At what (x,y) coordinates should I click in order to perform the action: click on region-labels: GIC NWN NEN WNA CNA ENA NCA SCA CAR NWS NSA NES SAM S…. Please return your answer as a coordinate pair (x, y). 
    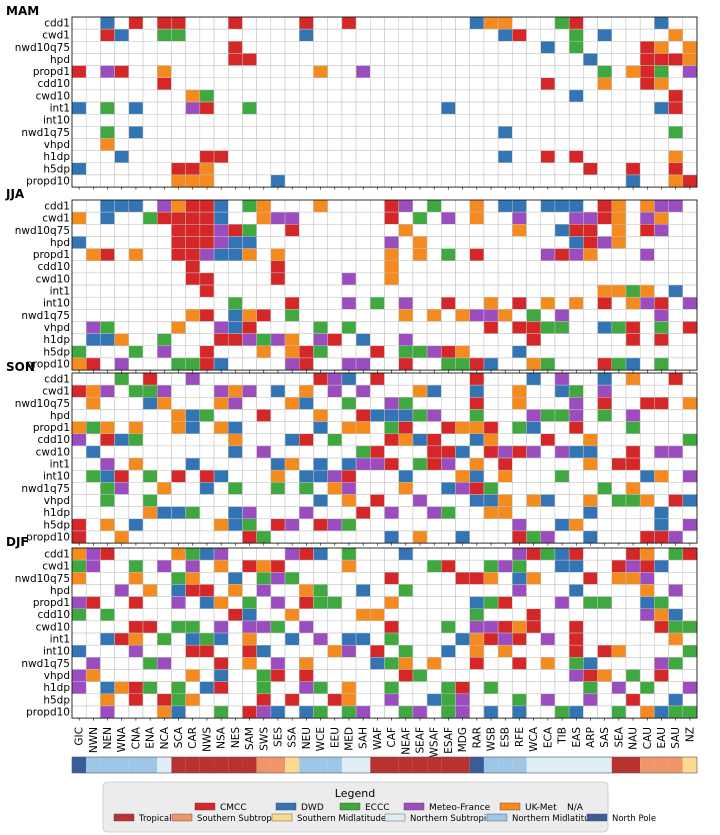
    Looking at the image, I should click on (385, 741).